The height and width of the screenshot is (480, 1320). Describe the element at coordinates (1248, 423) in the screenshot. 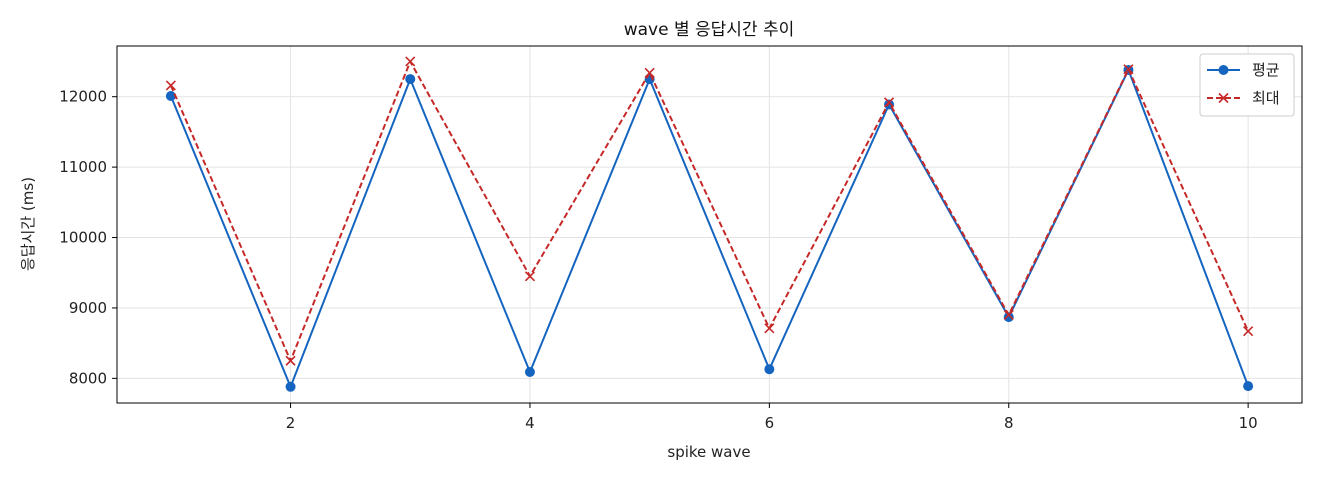

I see `x-tick-label: 10` at that location.